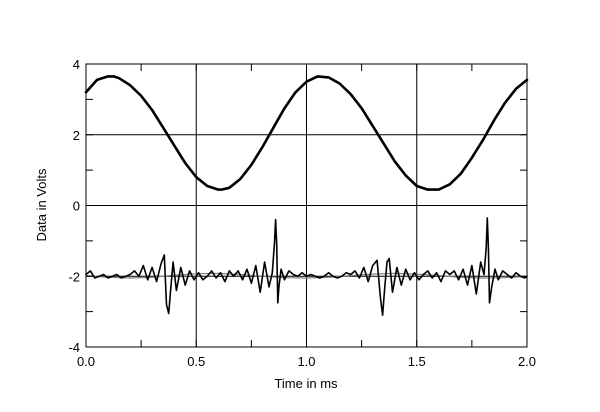 The width and height of the screenshot is (600, 412). What do you see at coordinates (74, 347) in the screenshot?
I see `y-tick-label: -4` at bounding box center [74, 347].